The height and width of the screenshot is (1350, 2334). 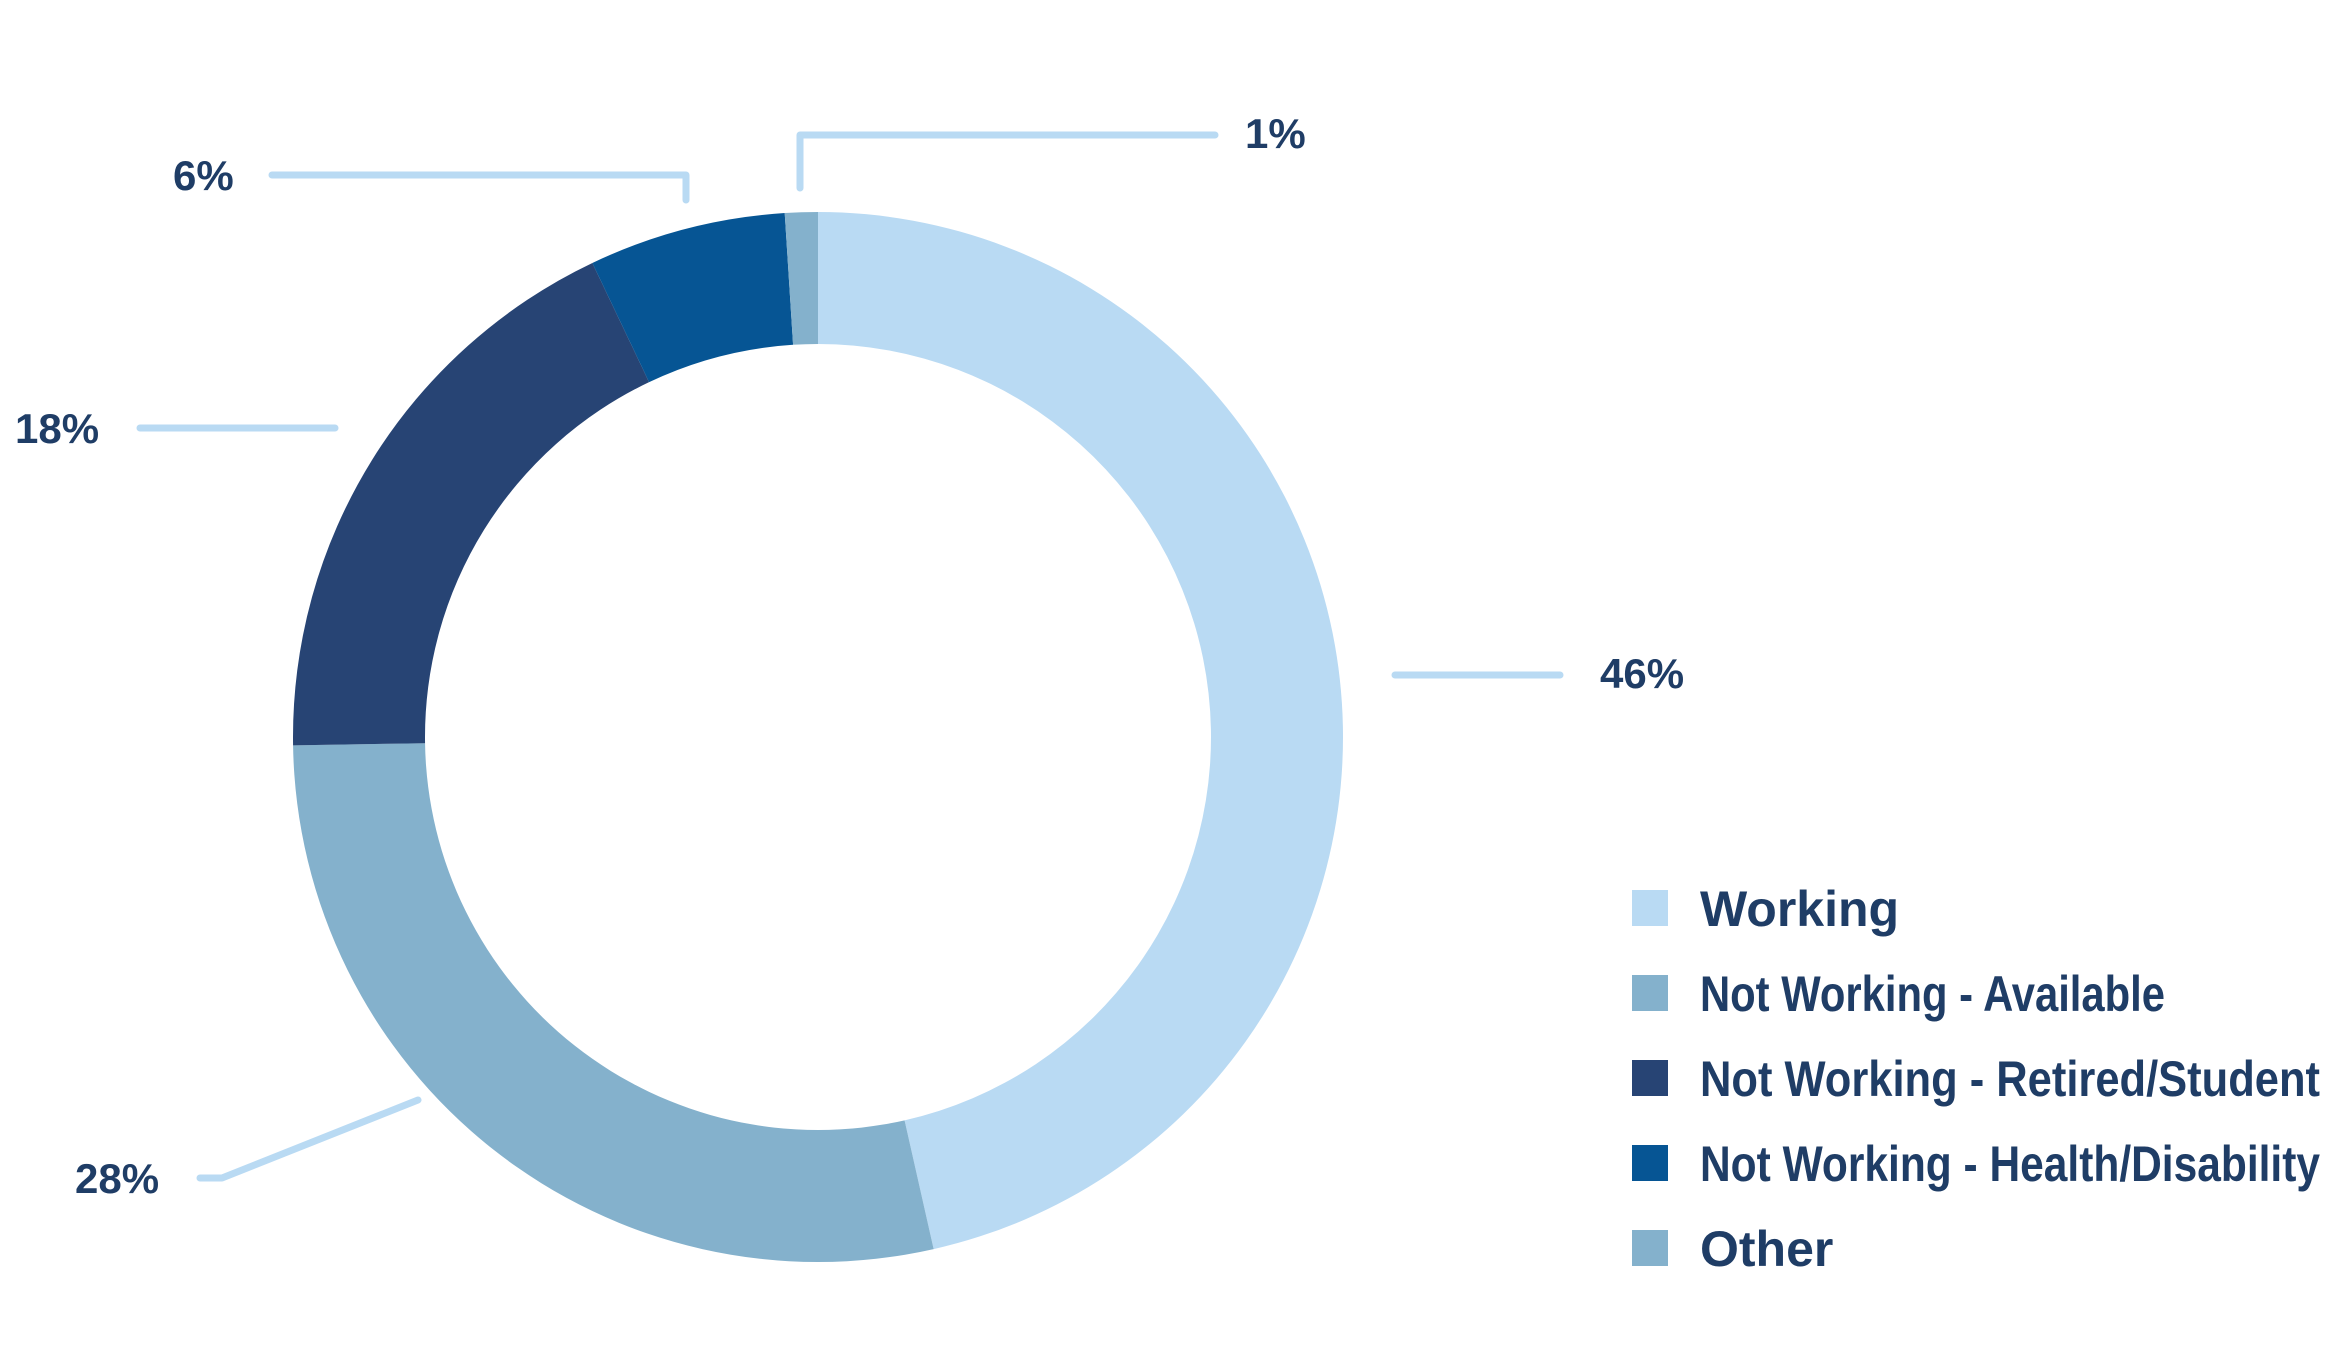 I want to click on label-other: 1%, so click(x=1275, y=133).